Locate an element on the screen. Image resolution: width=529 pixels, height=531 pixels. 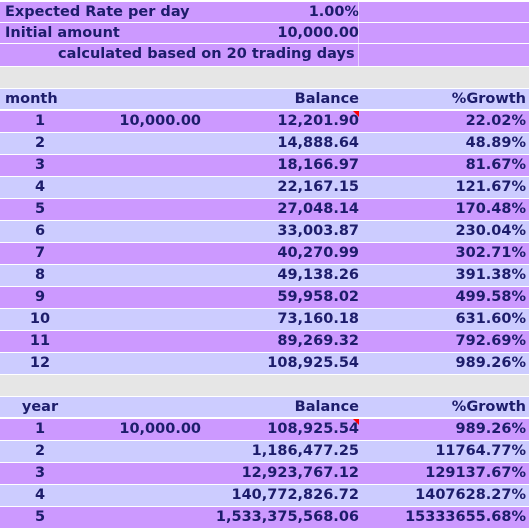
balance-cell: 40,270.99 is located at coordinates (318, 253).